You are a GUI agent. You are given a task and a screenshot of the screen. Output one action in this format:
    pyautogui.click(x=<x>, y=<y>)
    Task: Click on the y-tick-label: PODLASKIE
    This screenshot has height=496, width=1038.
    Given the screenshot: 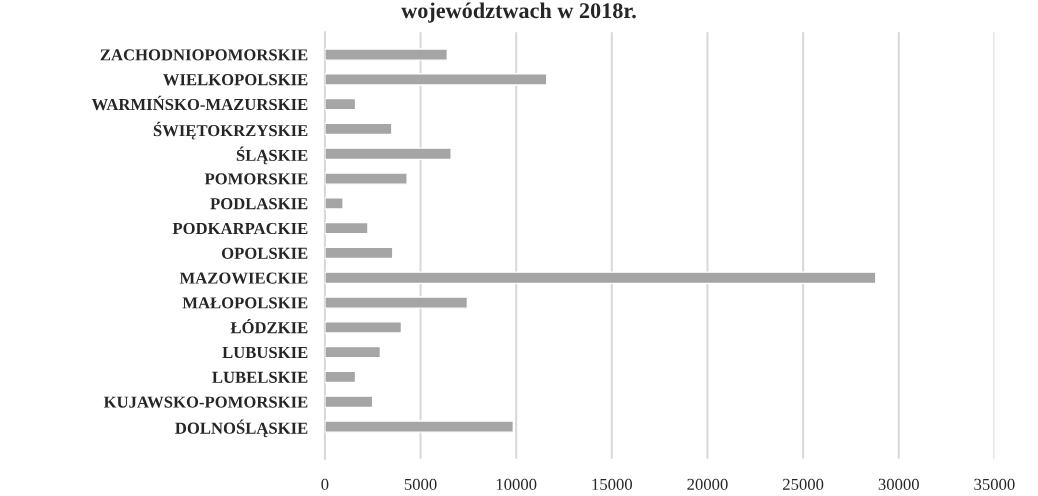 What is the action you would take?
    pyautogui.click(x=259, y=204)
    